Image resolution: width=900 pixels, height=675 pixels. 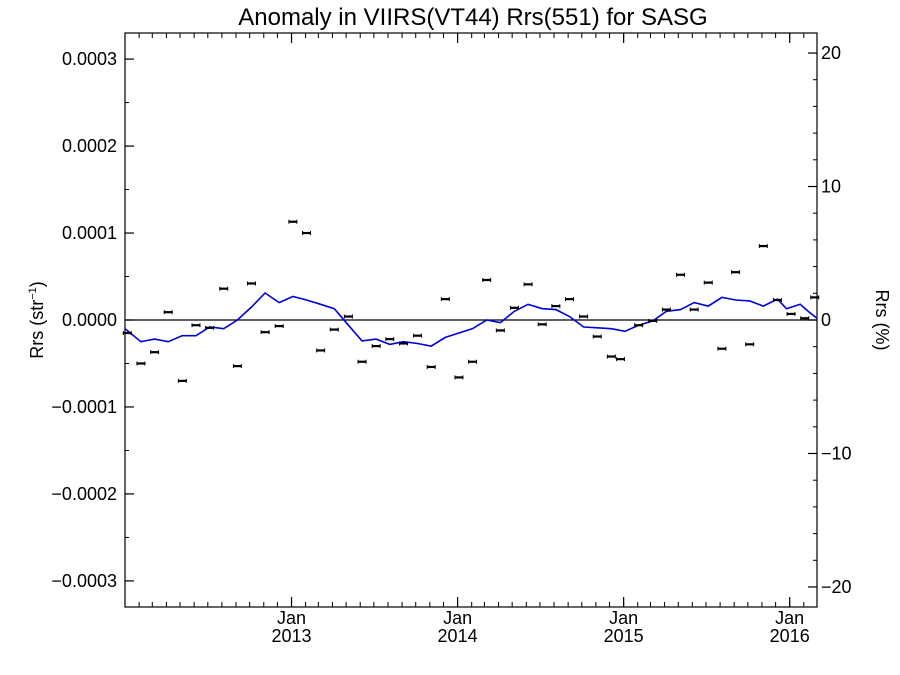 What do you see at coordinates (33, 293) in the screenshot?
I see `y-axis-label-left-sup: −1` at bounding box center [33, 293].